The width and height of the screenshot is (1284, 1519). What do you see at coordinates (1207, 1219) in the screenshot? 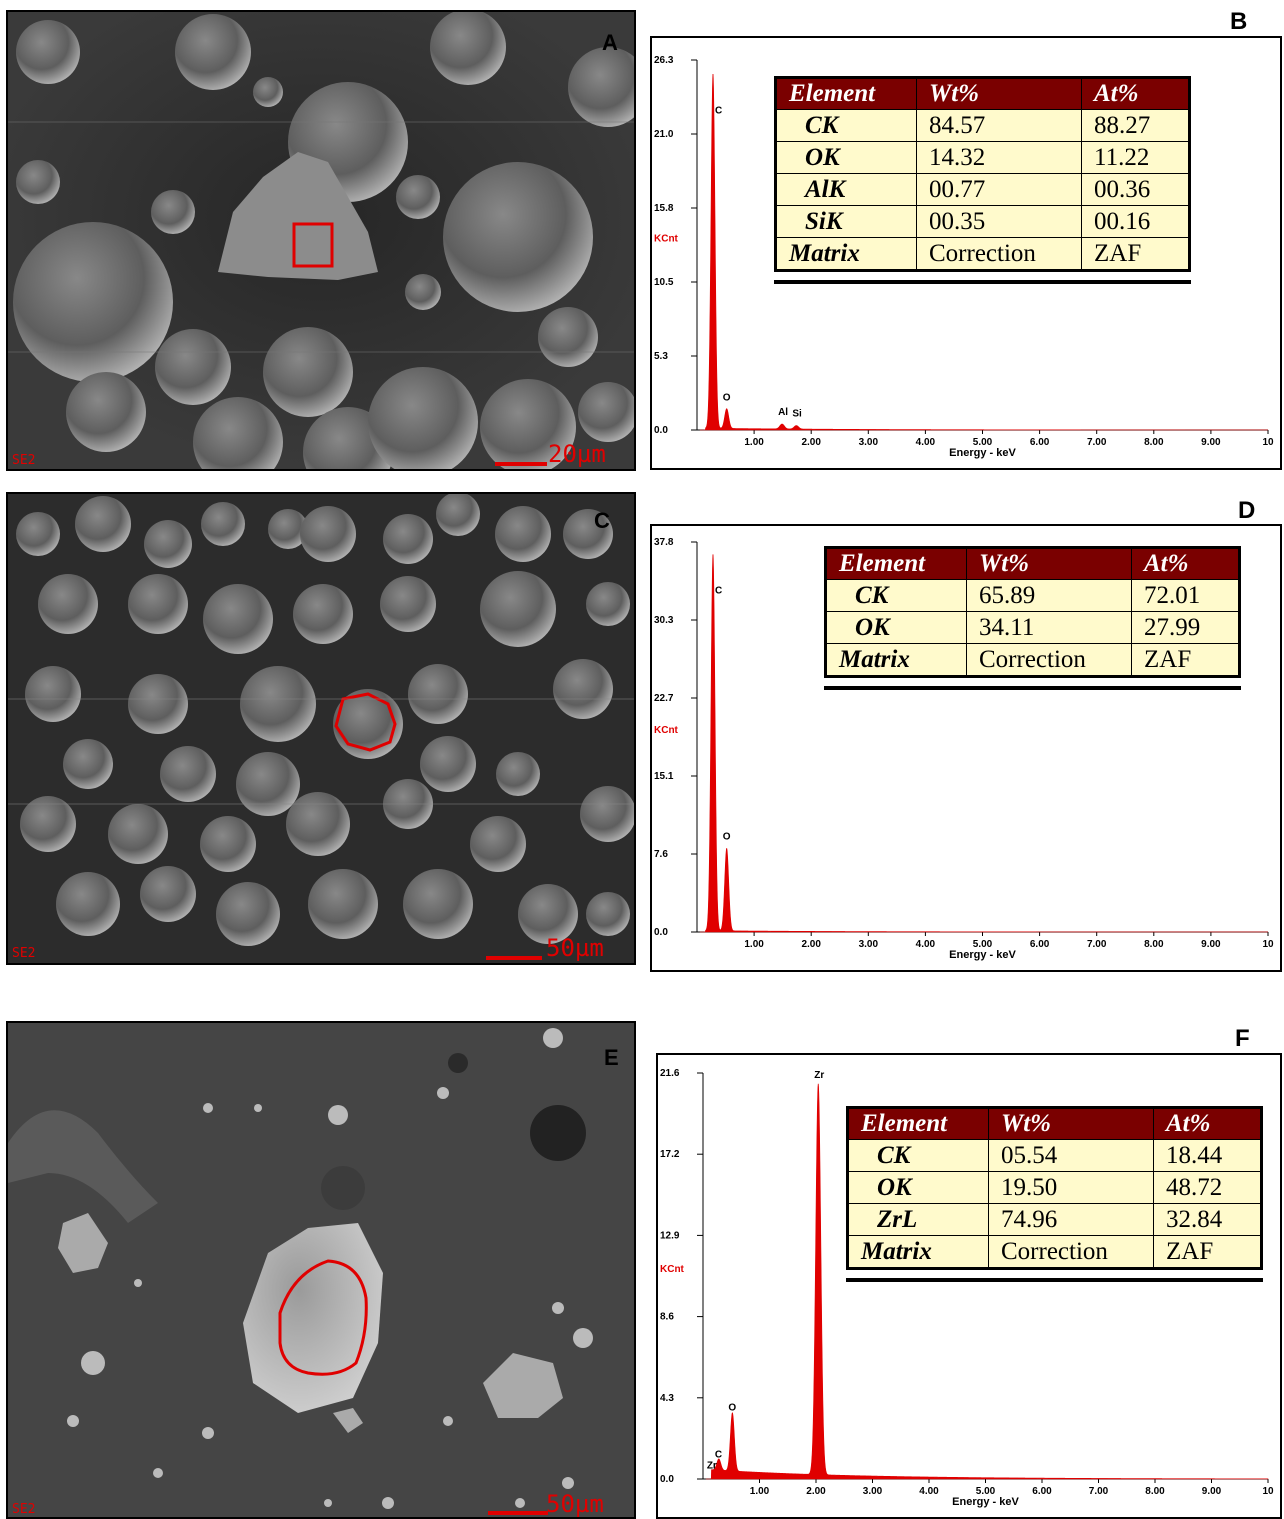
I see `cell-at: 32.84` at bounding box center [1207, 1219].